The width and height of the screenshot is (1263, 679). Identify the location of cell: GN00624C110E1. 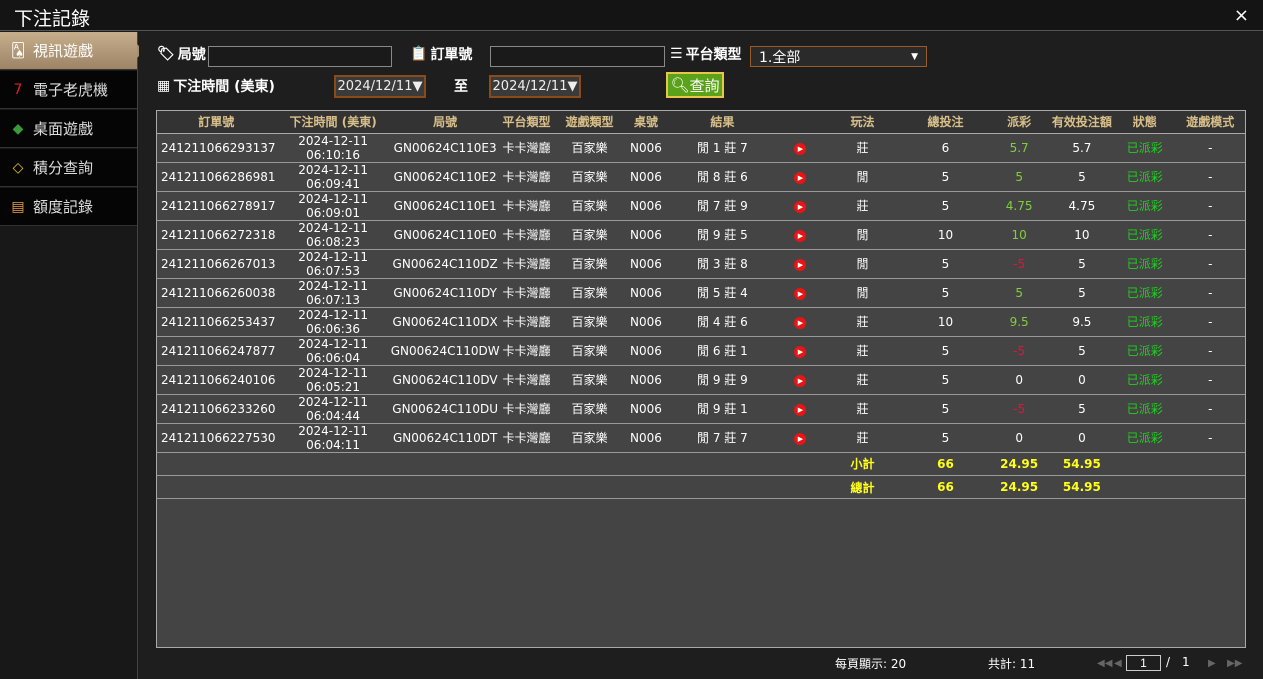
(445, 206).